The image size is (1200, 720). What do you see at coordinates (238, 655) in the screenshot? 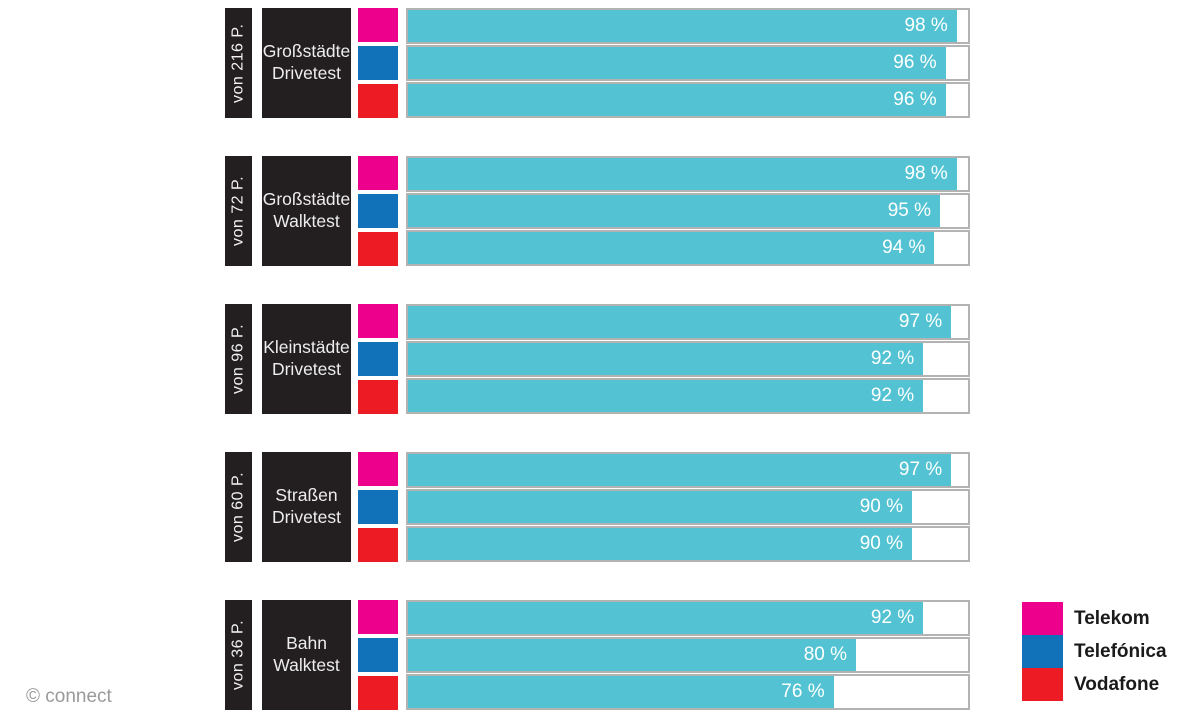
I see `points-label: von 36 P.` at bounding box center [238, 655].